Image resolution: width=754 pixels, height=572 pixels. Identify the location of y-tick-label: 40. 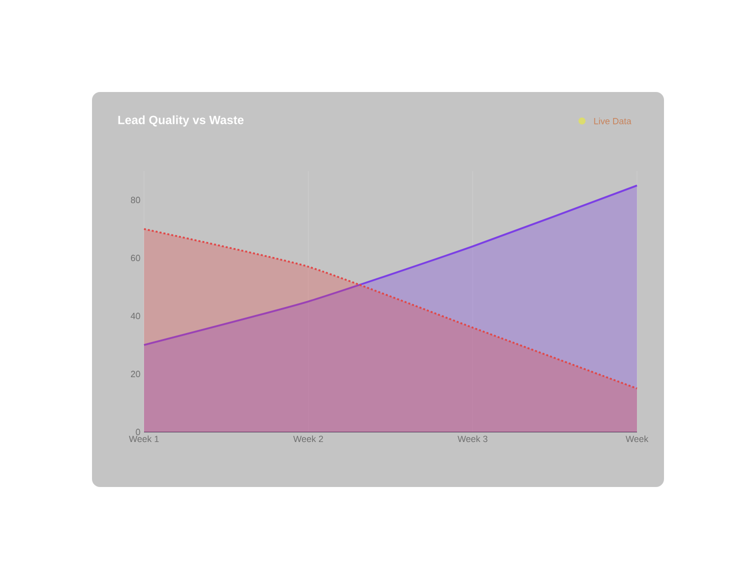
(135, 316).